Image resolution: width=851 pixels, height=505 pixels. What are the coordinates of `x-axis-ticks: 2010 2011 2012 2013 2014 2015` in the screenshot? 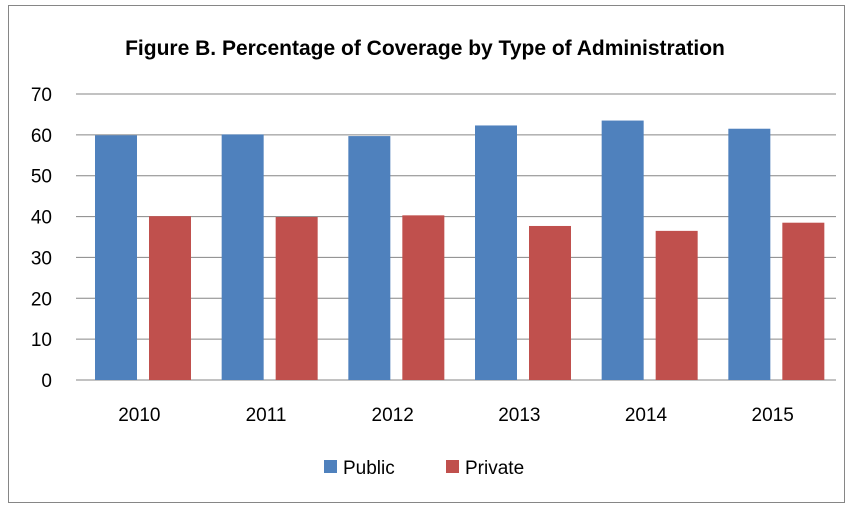 It's located at (456, 415).